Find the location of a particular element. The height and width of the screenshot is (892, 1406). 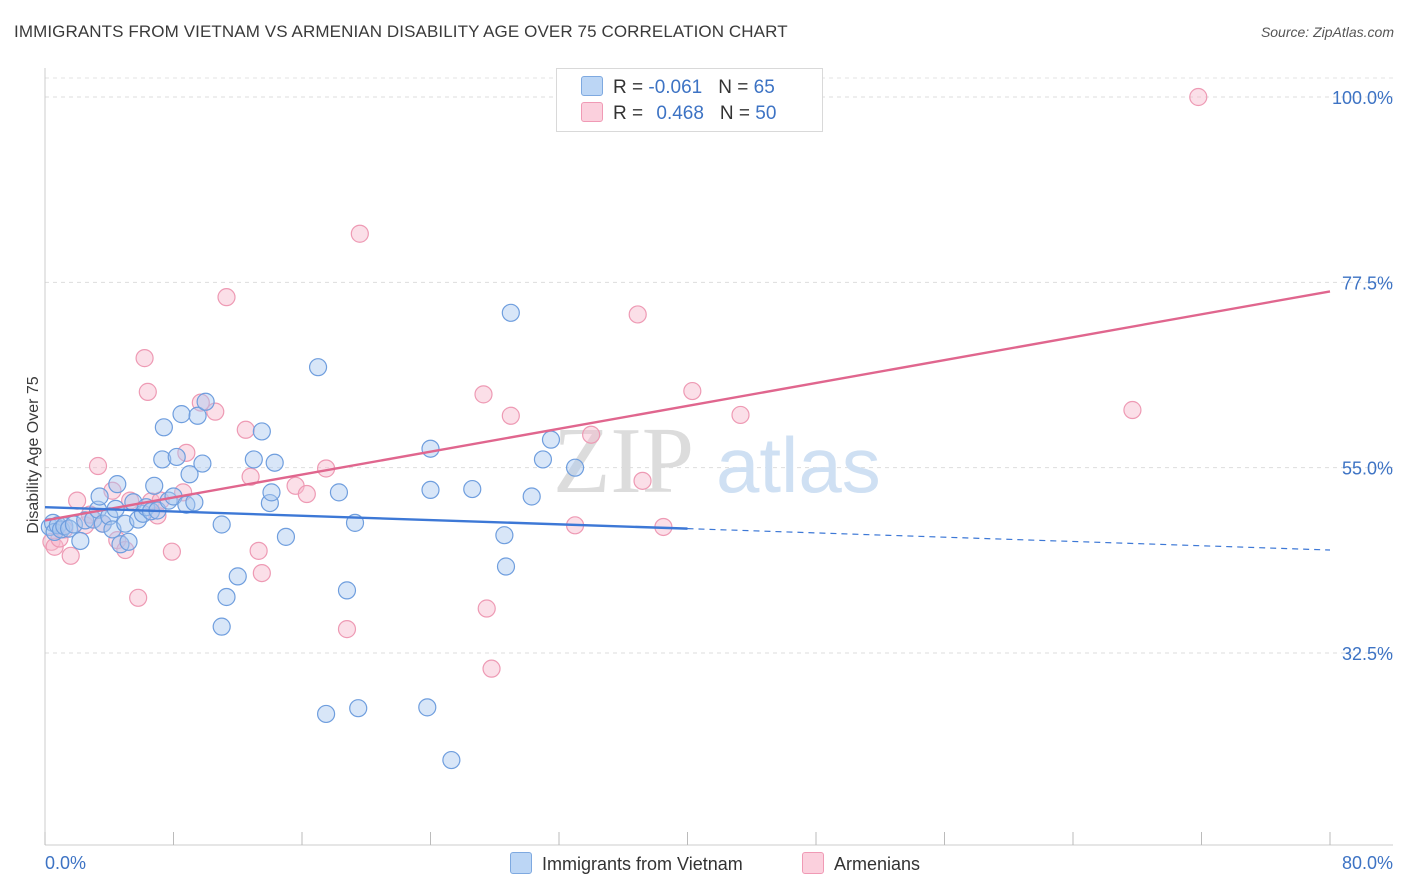

legend-swatch-vietnam is located at coordinates (592, 86).